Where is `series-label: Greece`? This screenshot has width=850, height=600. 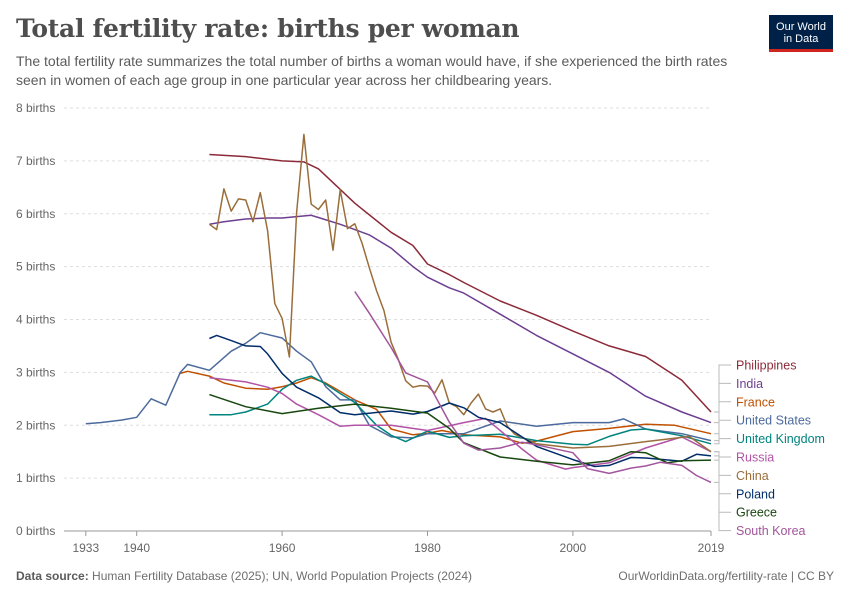
series-label: Greece is located at coordinates (756, 513).